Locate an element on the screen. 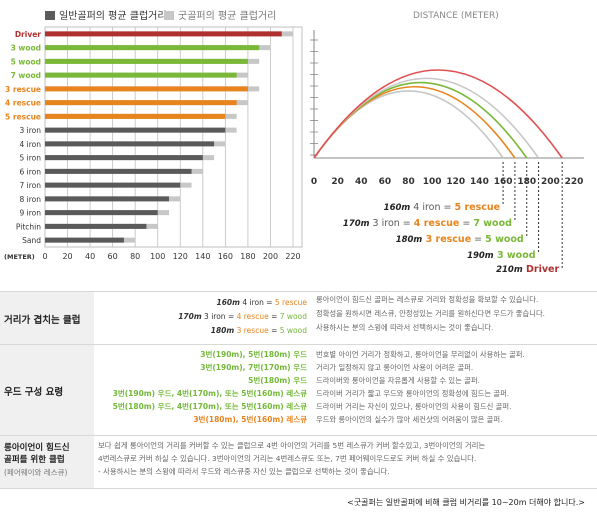 This screenshot has height=519, width=597. legend-swatch-good is located at coordinates (169, 15).